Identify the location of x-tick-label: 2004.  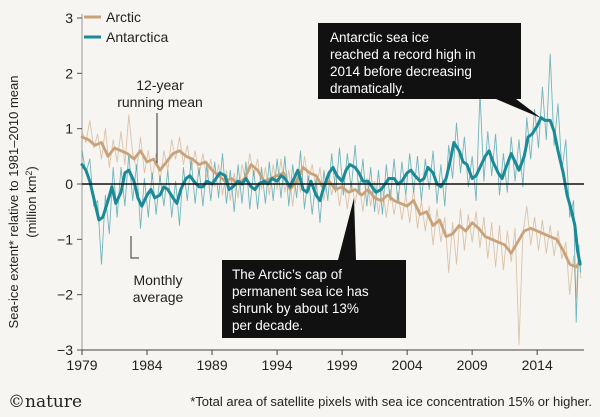
(407, 365).